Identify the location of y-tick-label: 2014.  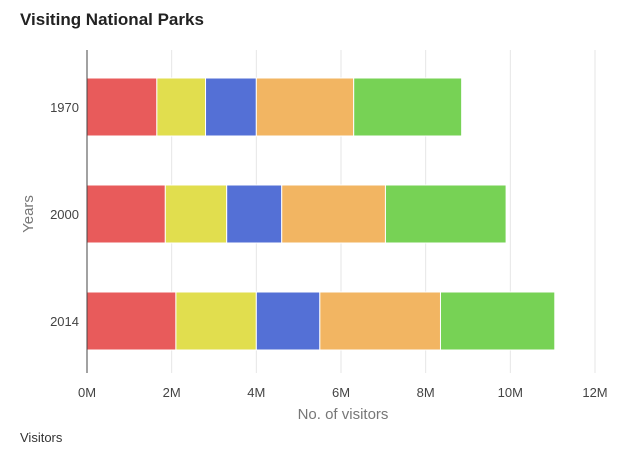
(64, 321).